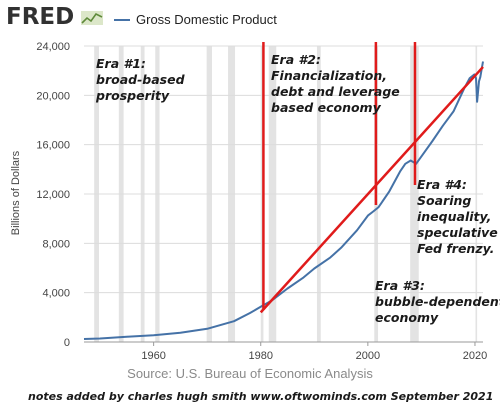 Image resolution: width=500 pixels, height=411 pixels. What do you see at coordinates (53, 96) in the screenshot?
I see `y-tick-label: 20,000` at bounding box center [53, 96].